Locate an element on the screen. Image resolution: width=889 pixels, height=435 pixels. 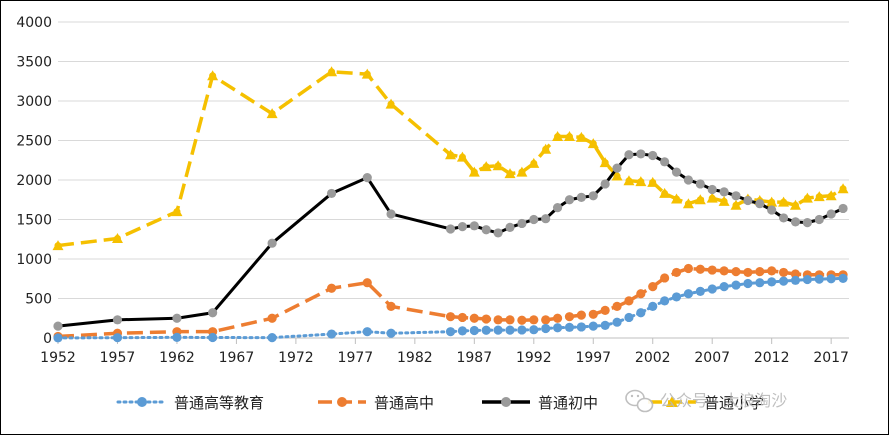
x-tick-label: 2012 is located at coordinates (772, 358).